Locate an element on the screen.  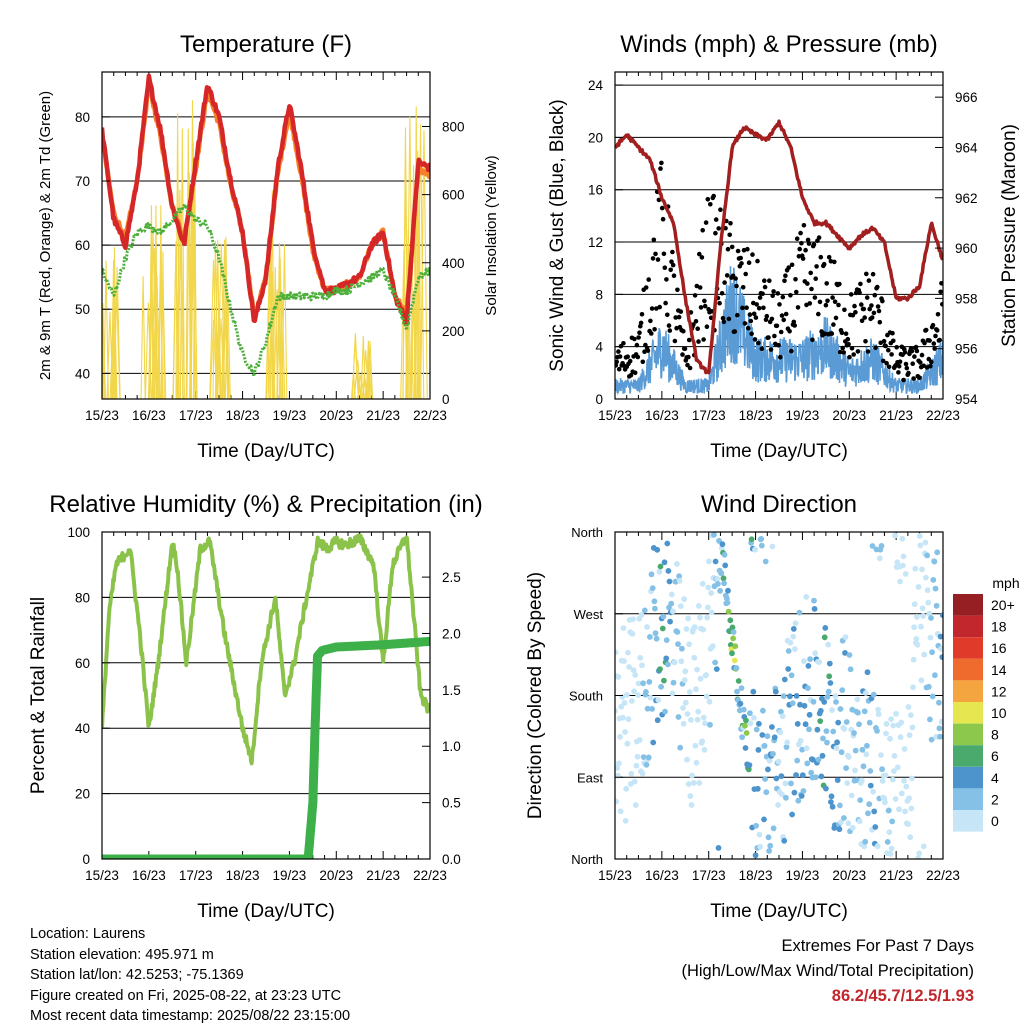
y-tick-label-left: 100 is located at coordinates (78, 532).